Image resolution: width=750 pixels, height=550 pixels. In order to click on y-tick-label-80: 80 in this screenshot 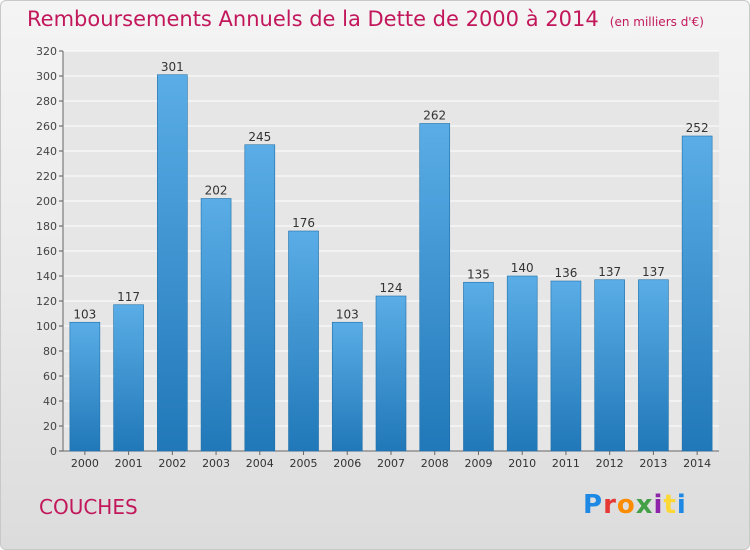, I will do `click(50, 351)`.